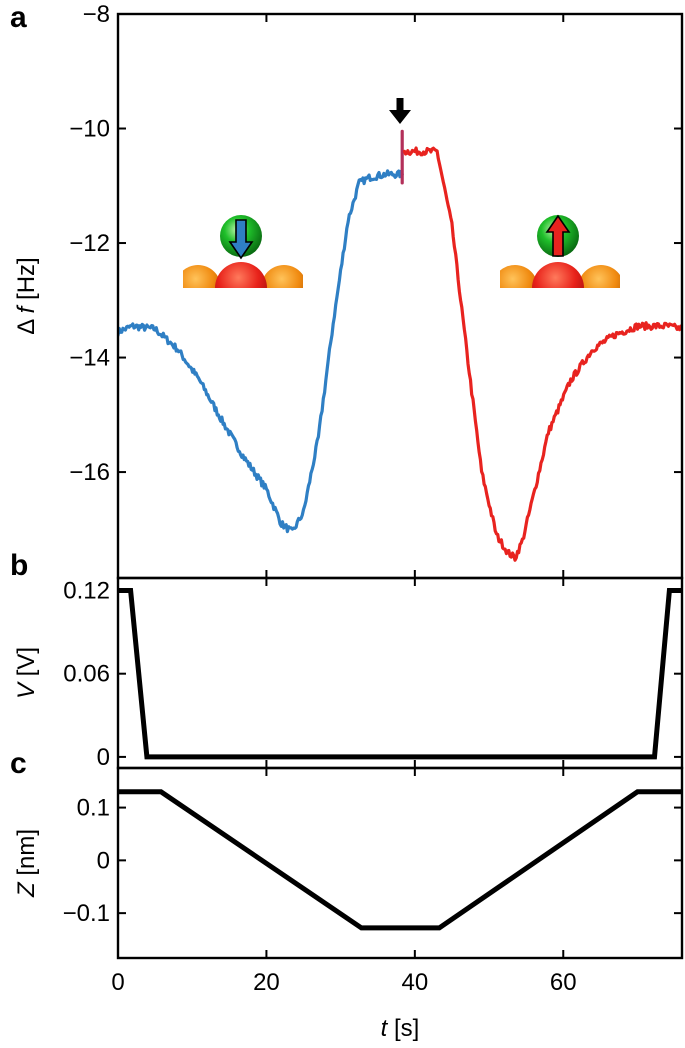 This screenshot has height=1048, width=685. I want to click on panel-b-traces, so click(400, 674).